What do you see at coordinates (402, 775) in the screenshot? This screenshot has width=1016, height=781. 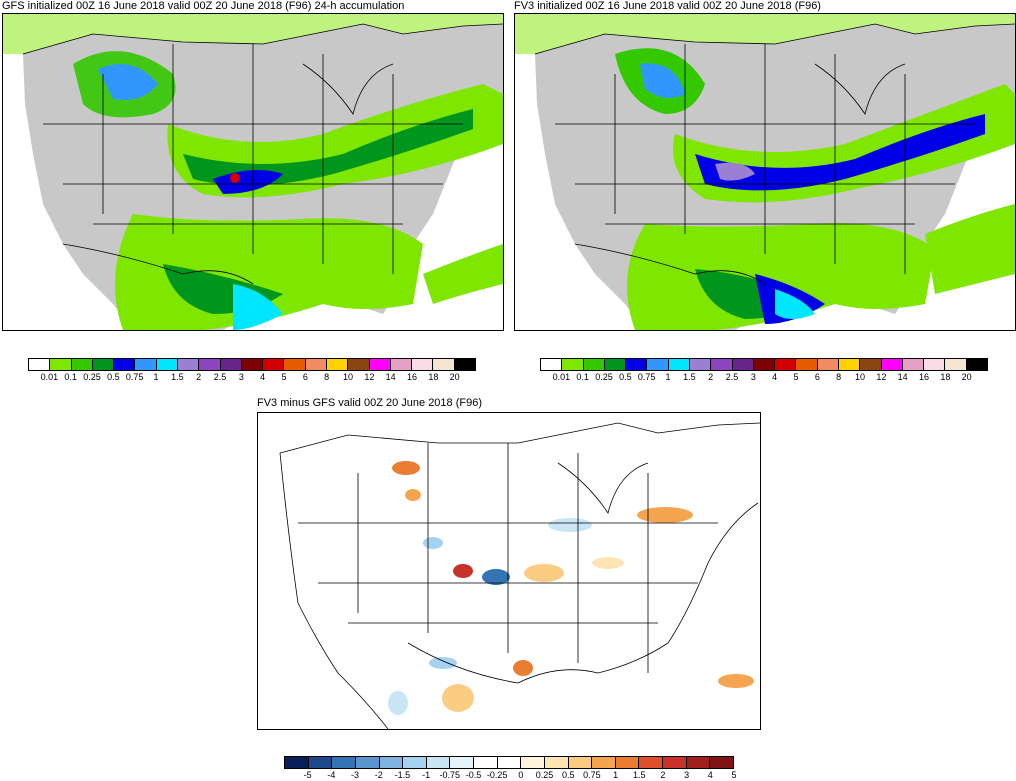 I see `colorbar-tick-label: -1.5` at bounding box center [402, 775].